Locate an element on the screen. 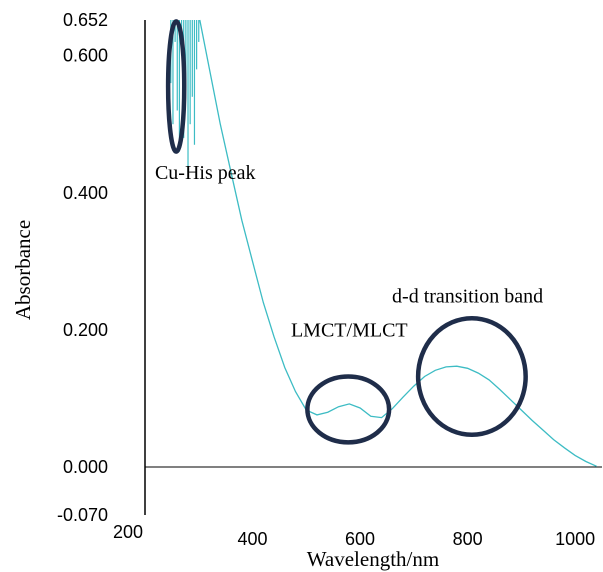 The image size is (603, 572). cu-his-spikes is located at coordinates (185, 96).